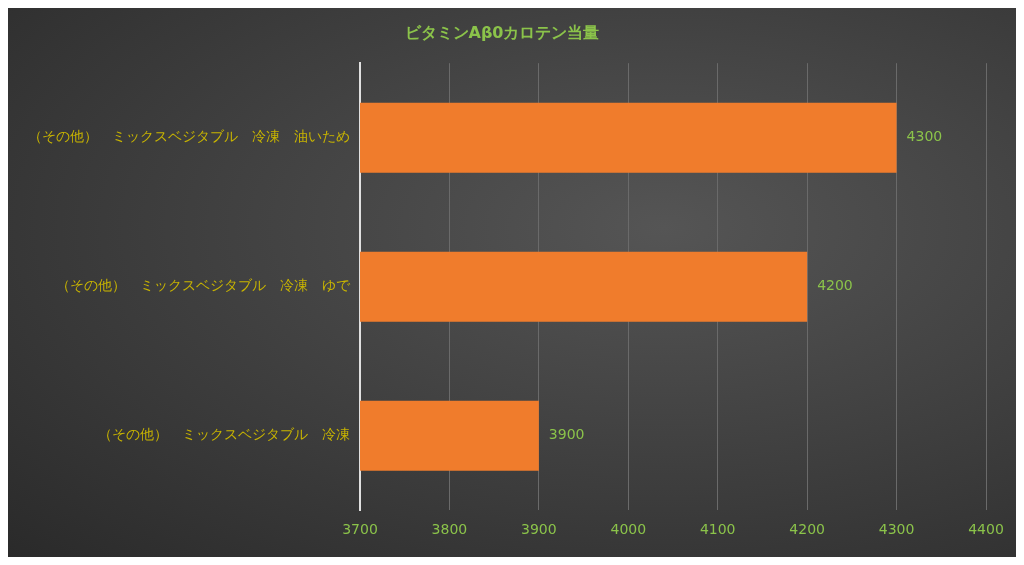 This screenshot has width=1024, height=565. I want to click on x-tick-label: 4100, so click(717, 529).